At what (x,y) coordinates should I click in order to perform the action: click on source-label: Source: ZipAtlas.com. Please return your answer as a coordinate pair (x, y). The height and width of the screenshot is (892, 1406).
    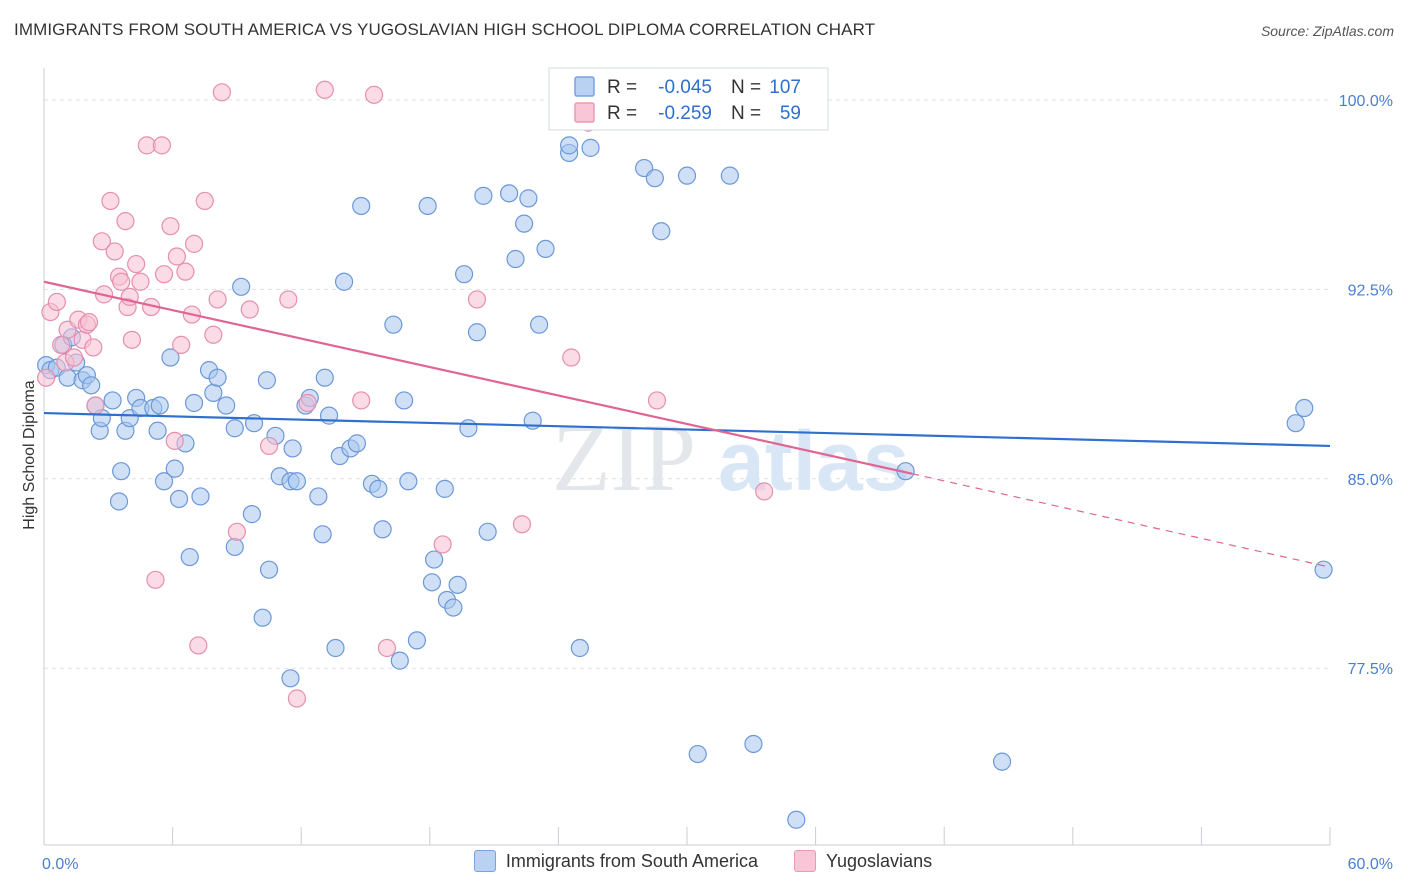
    Looking at the image, I should click on (1327, 31).